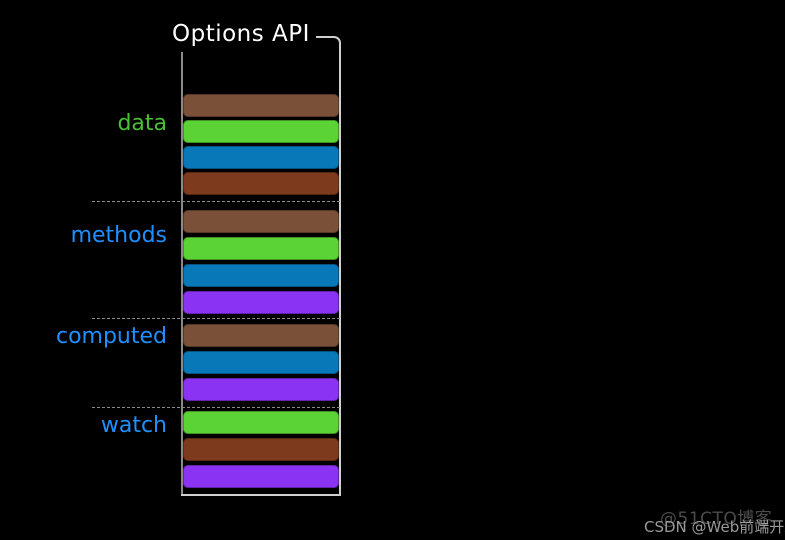 This screenshot has height=540, width=785. Describe the element at coordinates (111, 336) in the screenshot. I see `group-label-computed: computed` at that location.